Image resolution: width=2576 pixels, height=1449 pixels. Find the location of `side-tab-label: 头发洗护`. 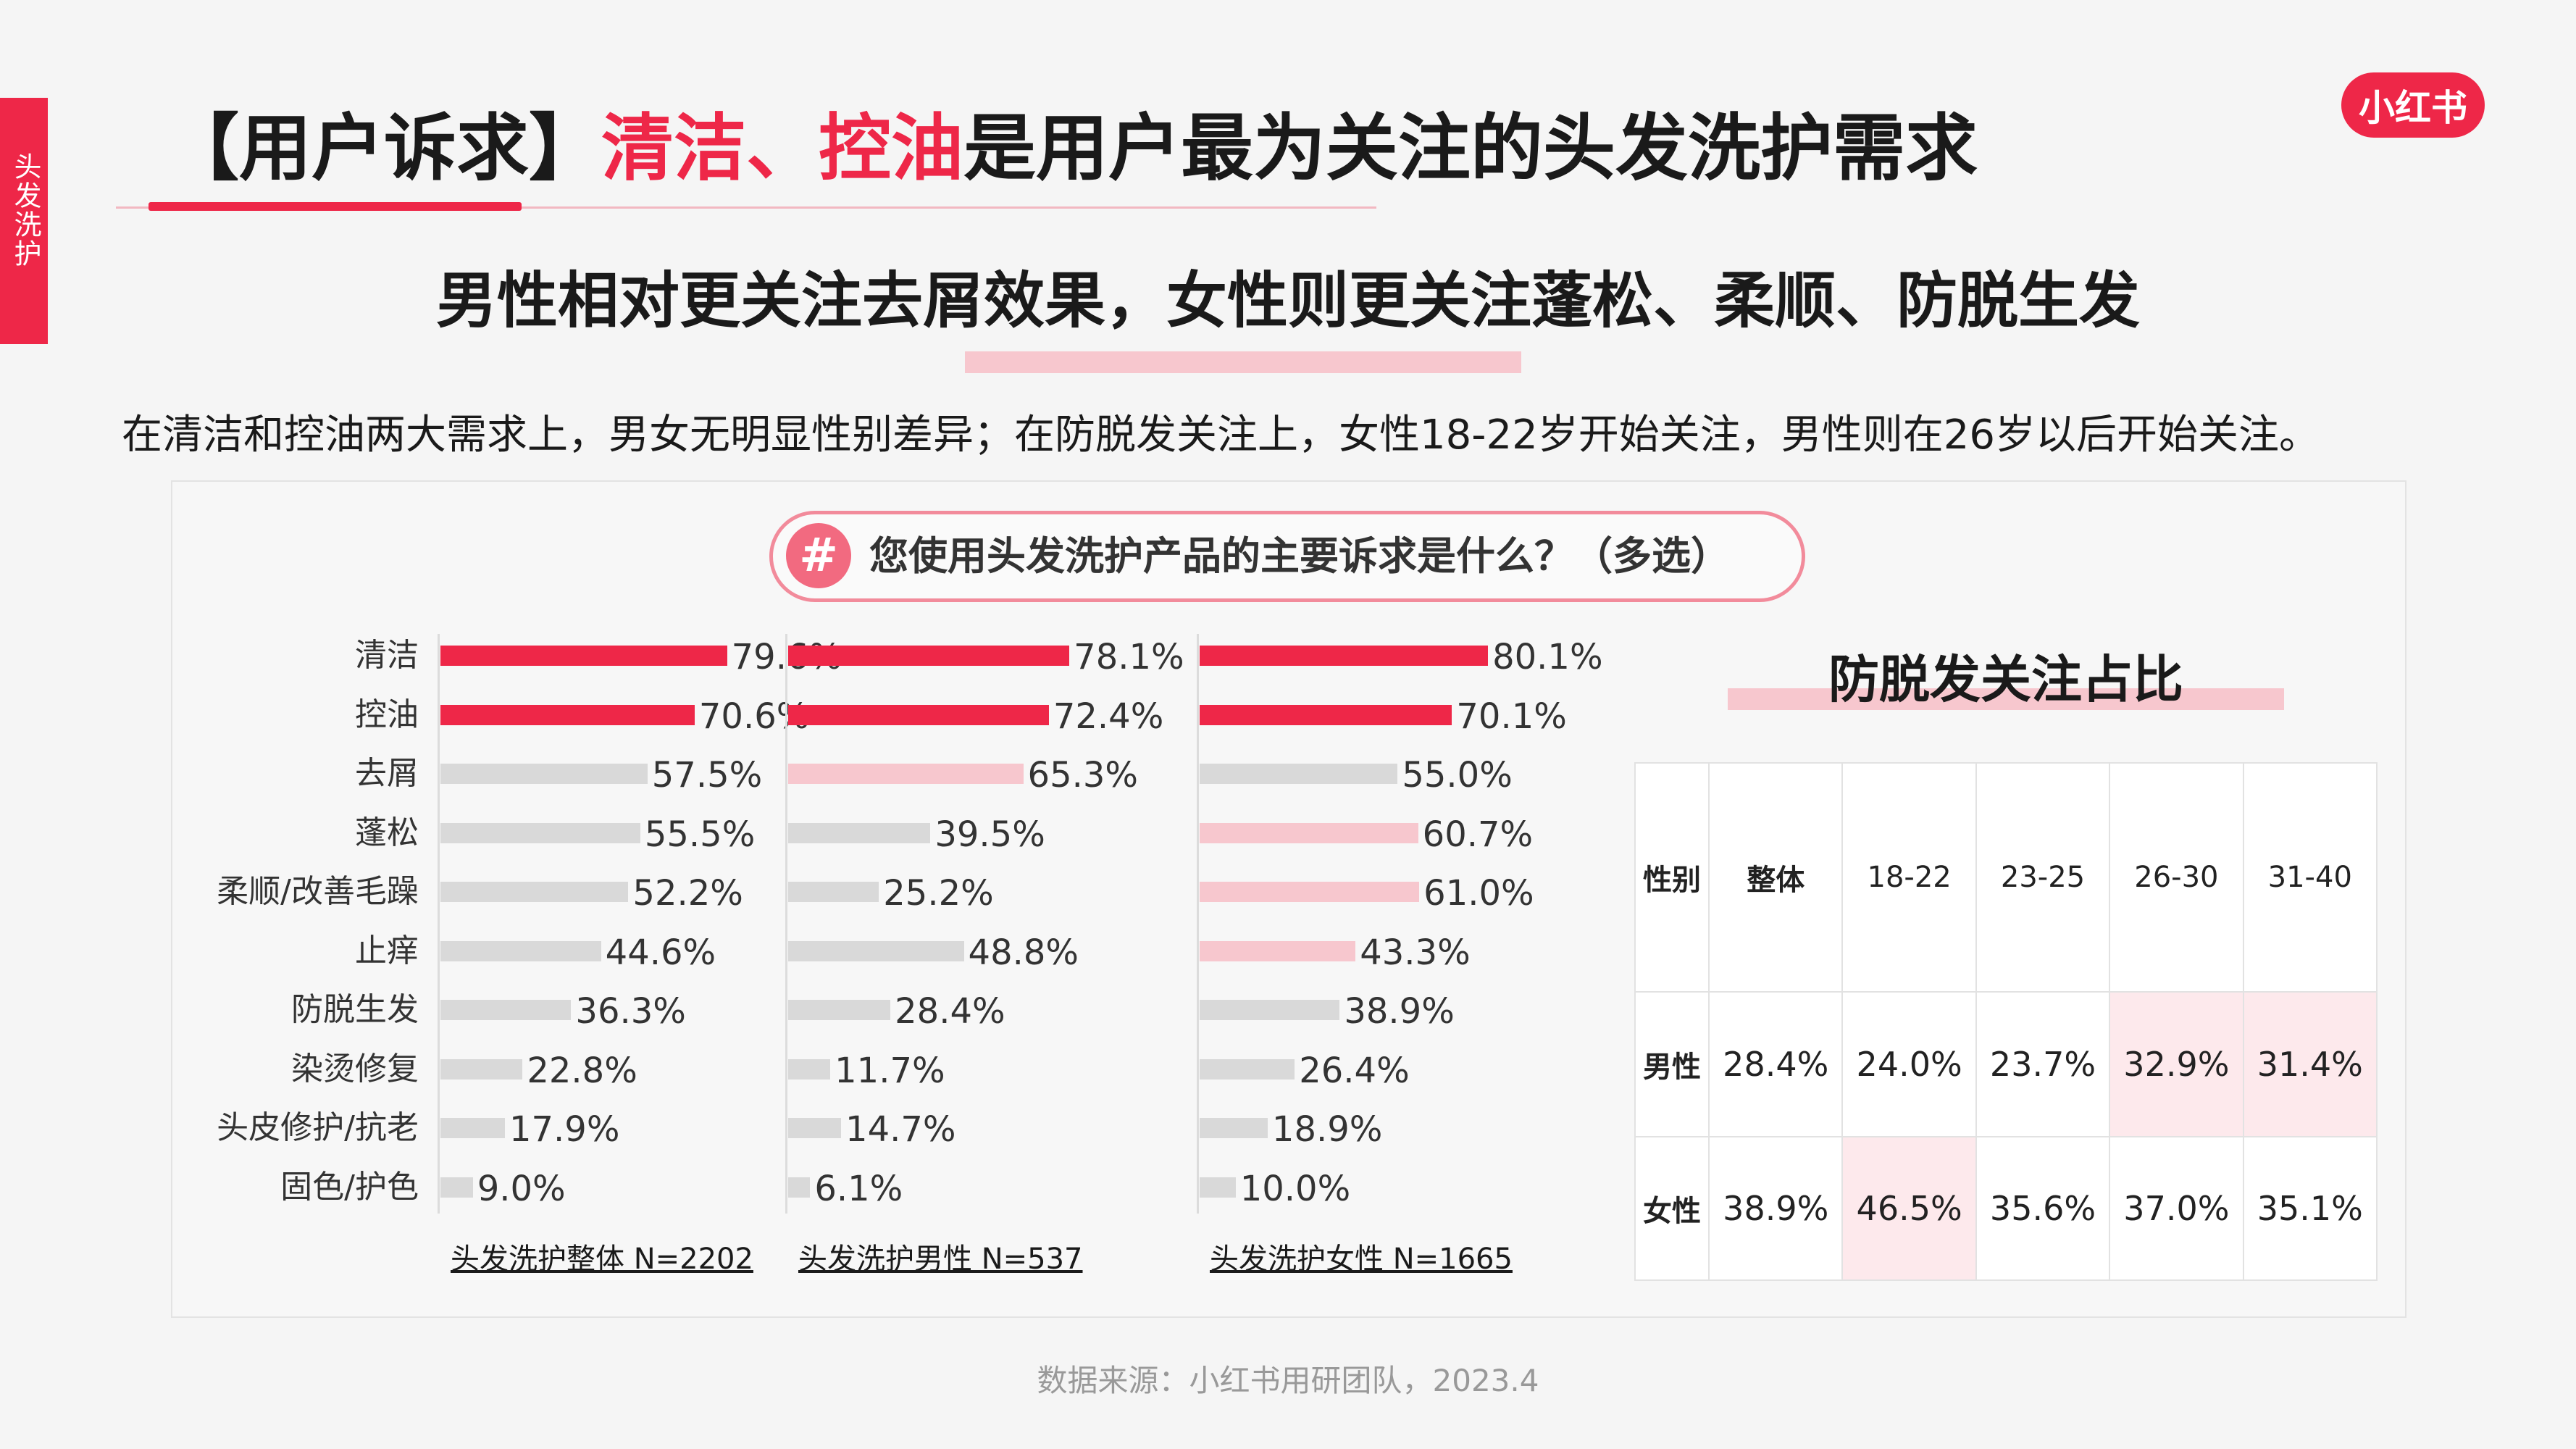

side-tab-label: 头发洗护 is located at coordinates (25, 210).